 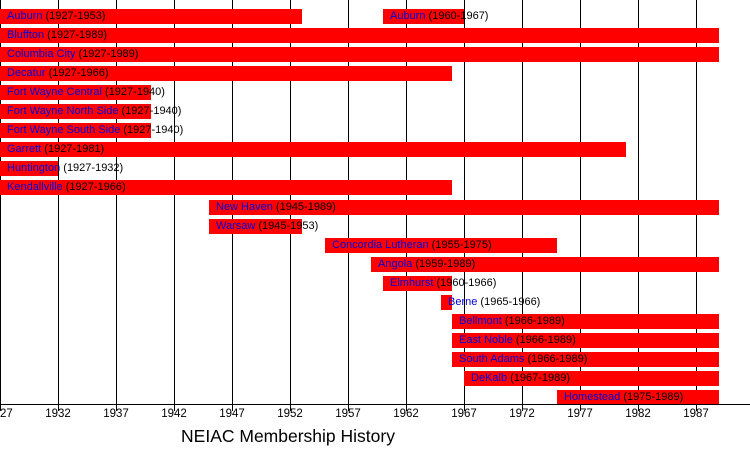 I want to click on bar-label: Bluffton (1927-1989), so click(x=57, y=35).